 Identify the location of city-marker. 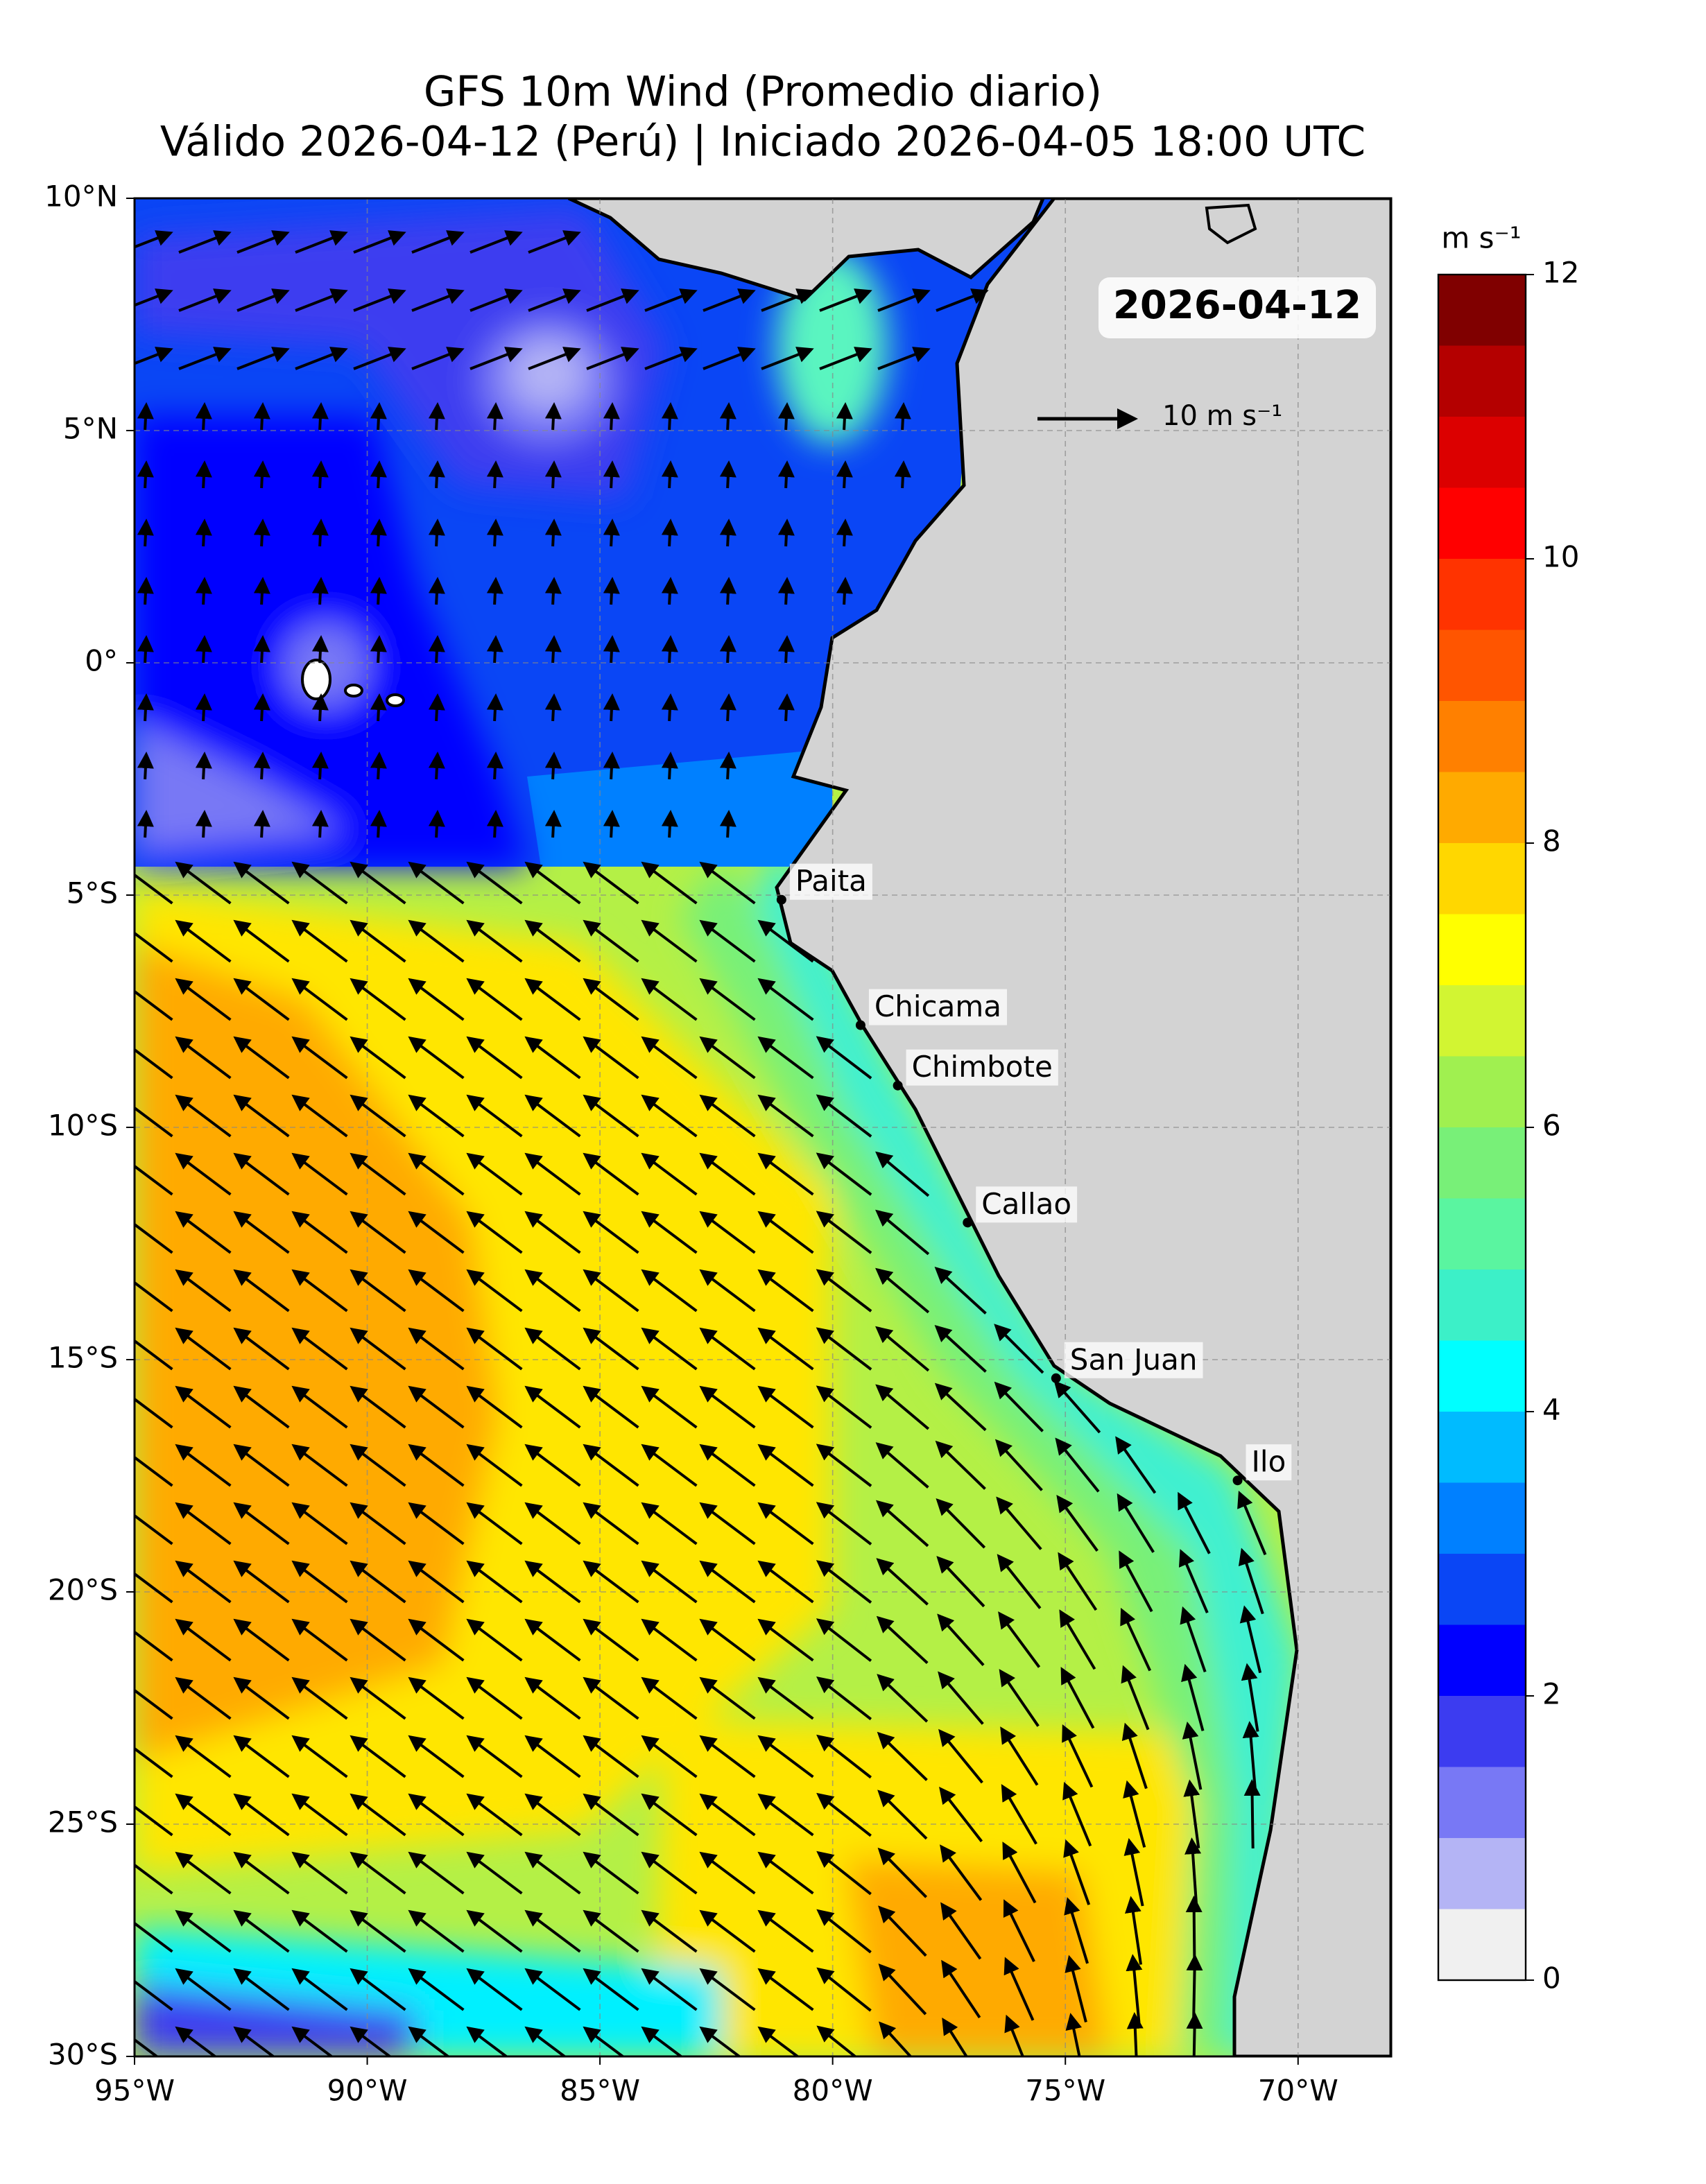
(1056, 1378).